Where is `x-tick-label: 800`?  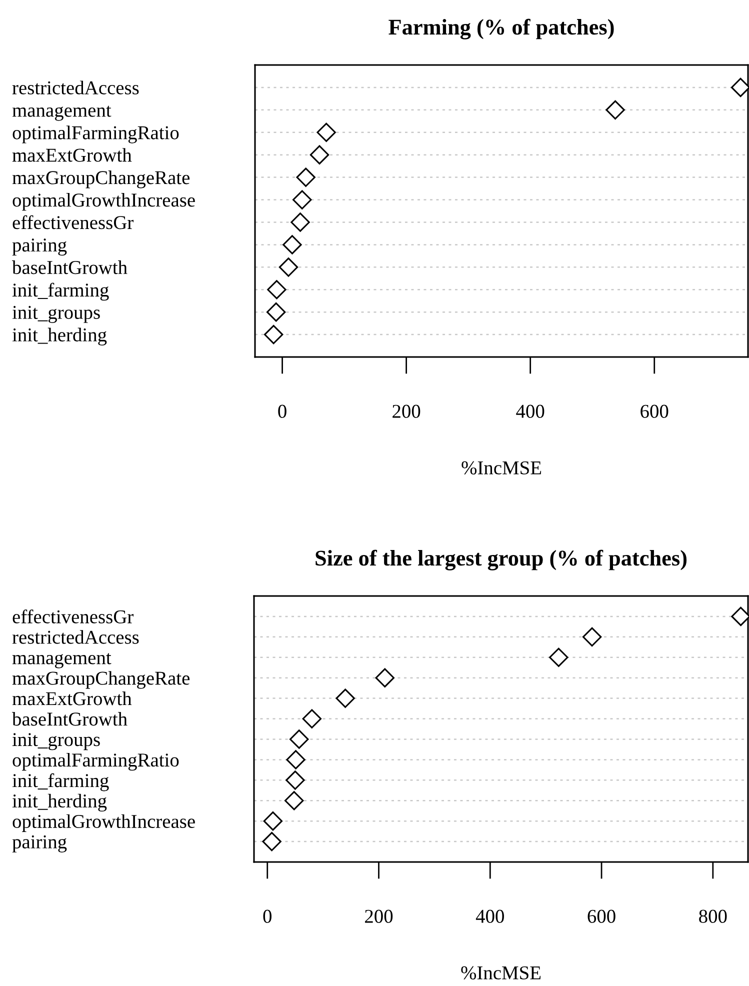
x-tick-label: 800 is located at coordinates (713, 916).